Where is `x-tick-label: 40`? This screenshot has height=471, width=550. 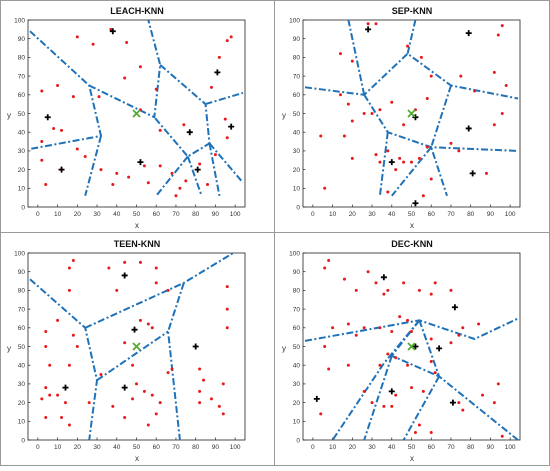 x-tick-label: 40 is located at coordinates (117, 447).